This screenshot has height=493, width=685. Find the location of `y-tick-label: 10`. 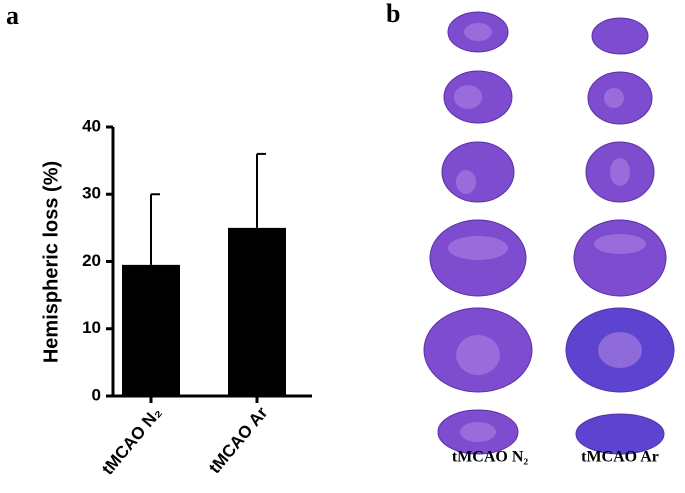

y-tick-label: 10 is located at coordinates (91, 327).